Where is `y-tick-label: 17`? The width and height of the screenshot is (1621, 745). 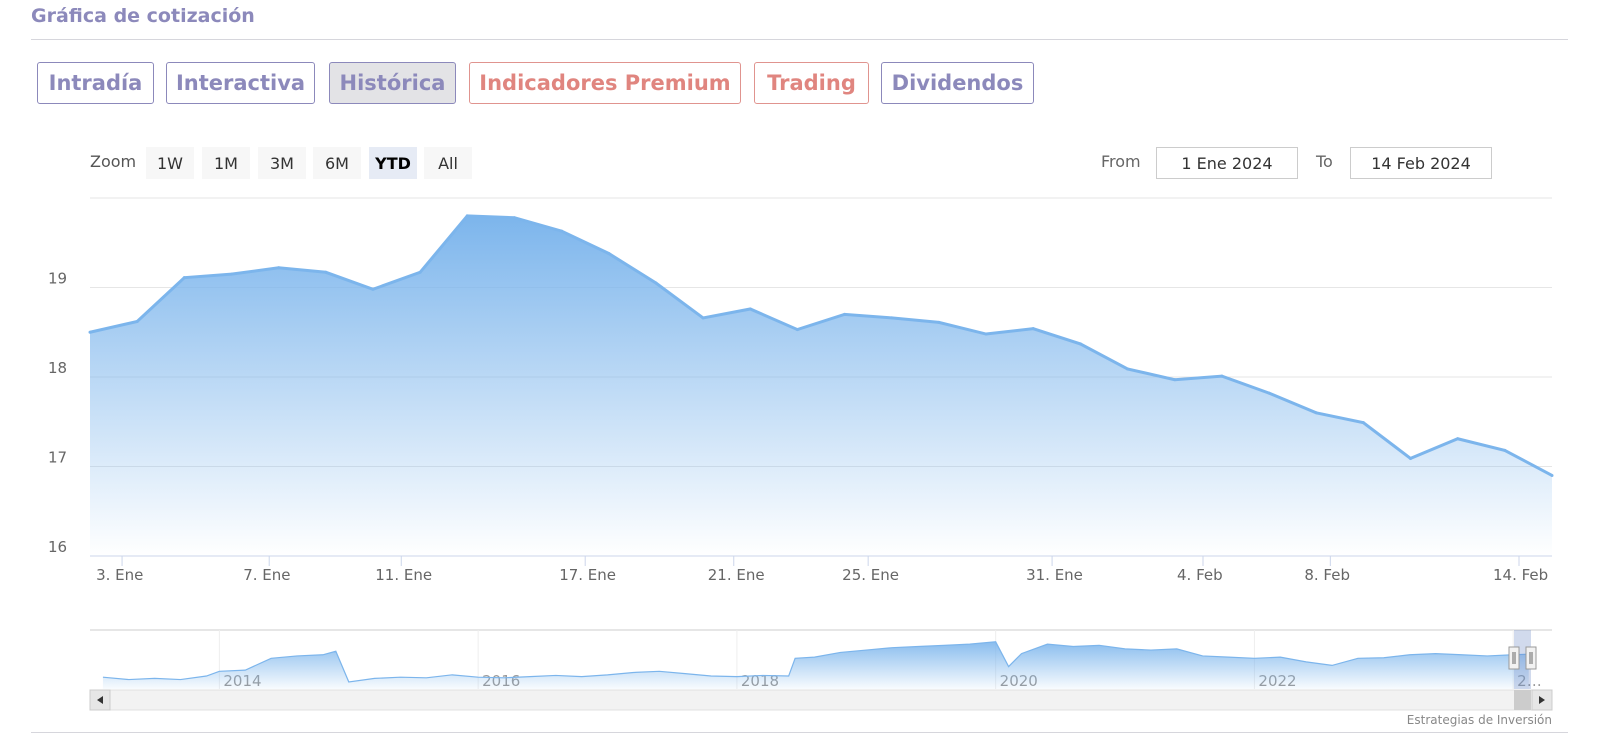
y-tick-label: 17 is located at coordinates (57, 458).